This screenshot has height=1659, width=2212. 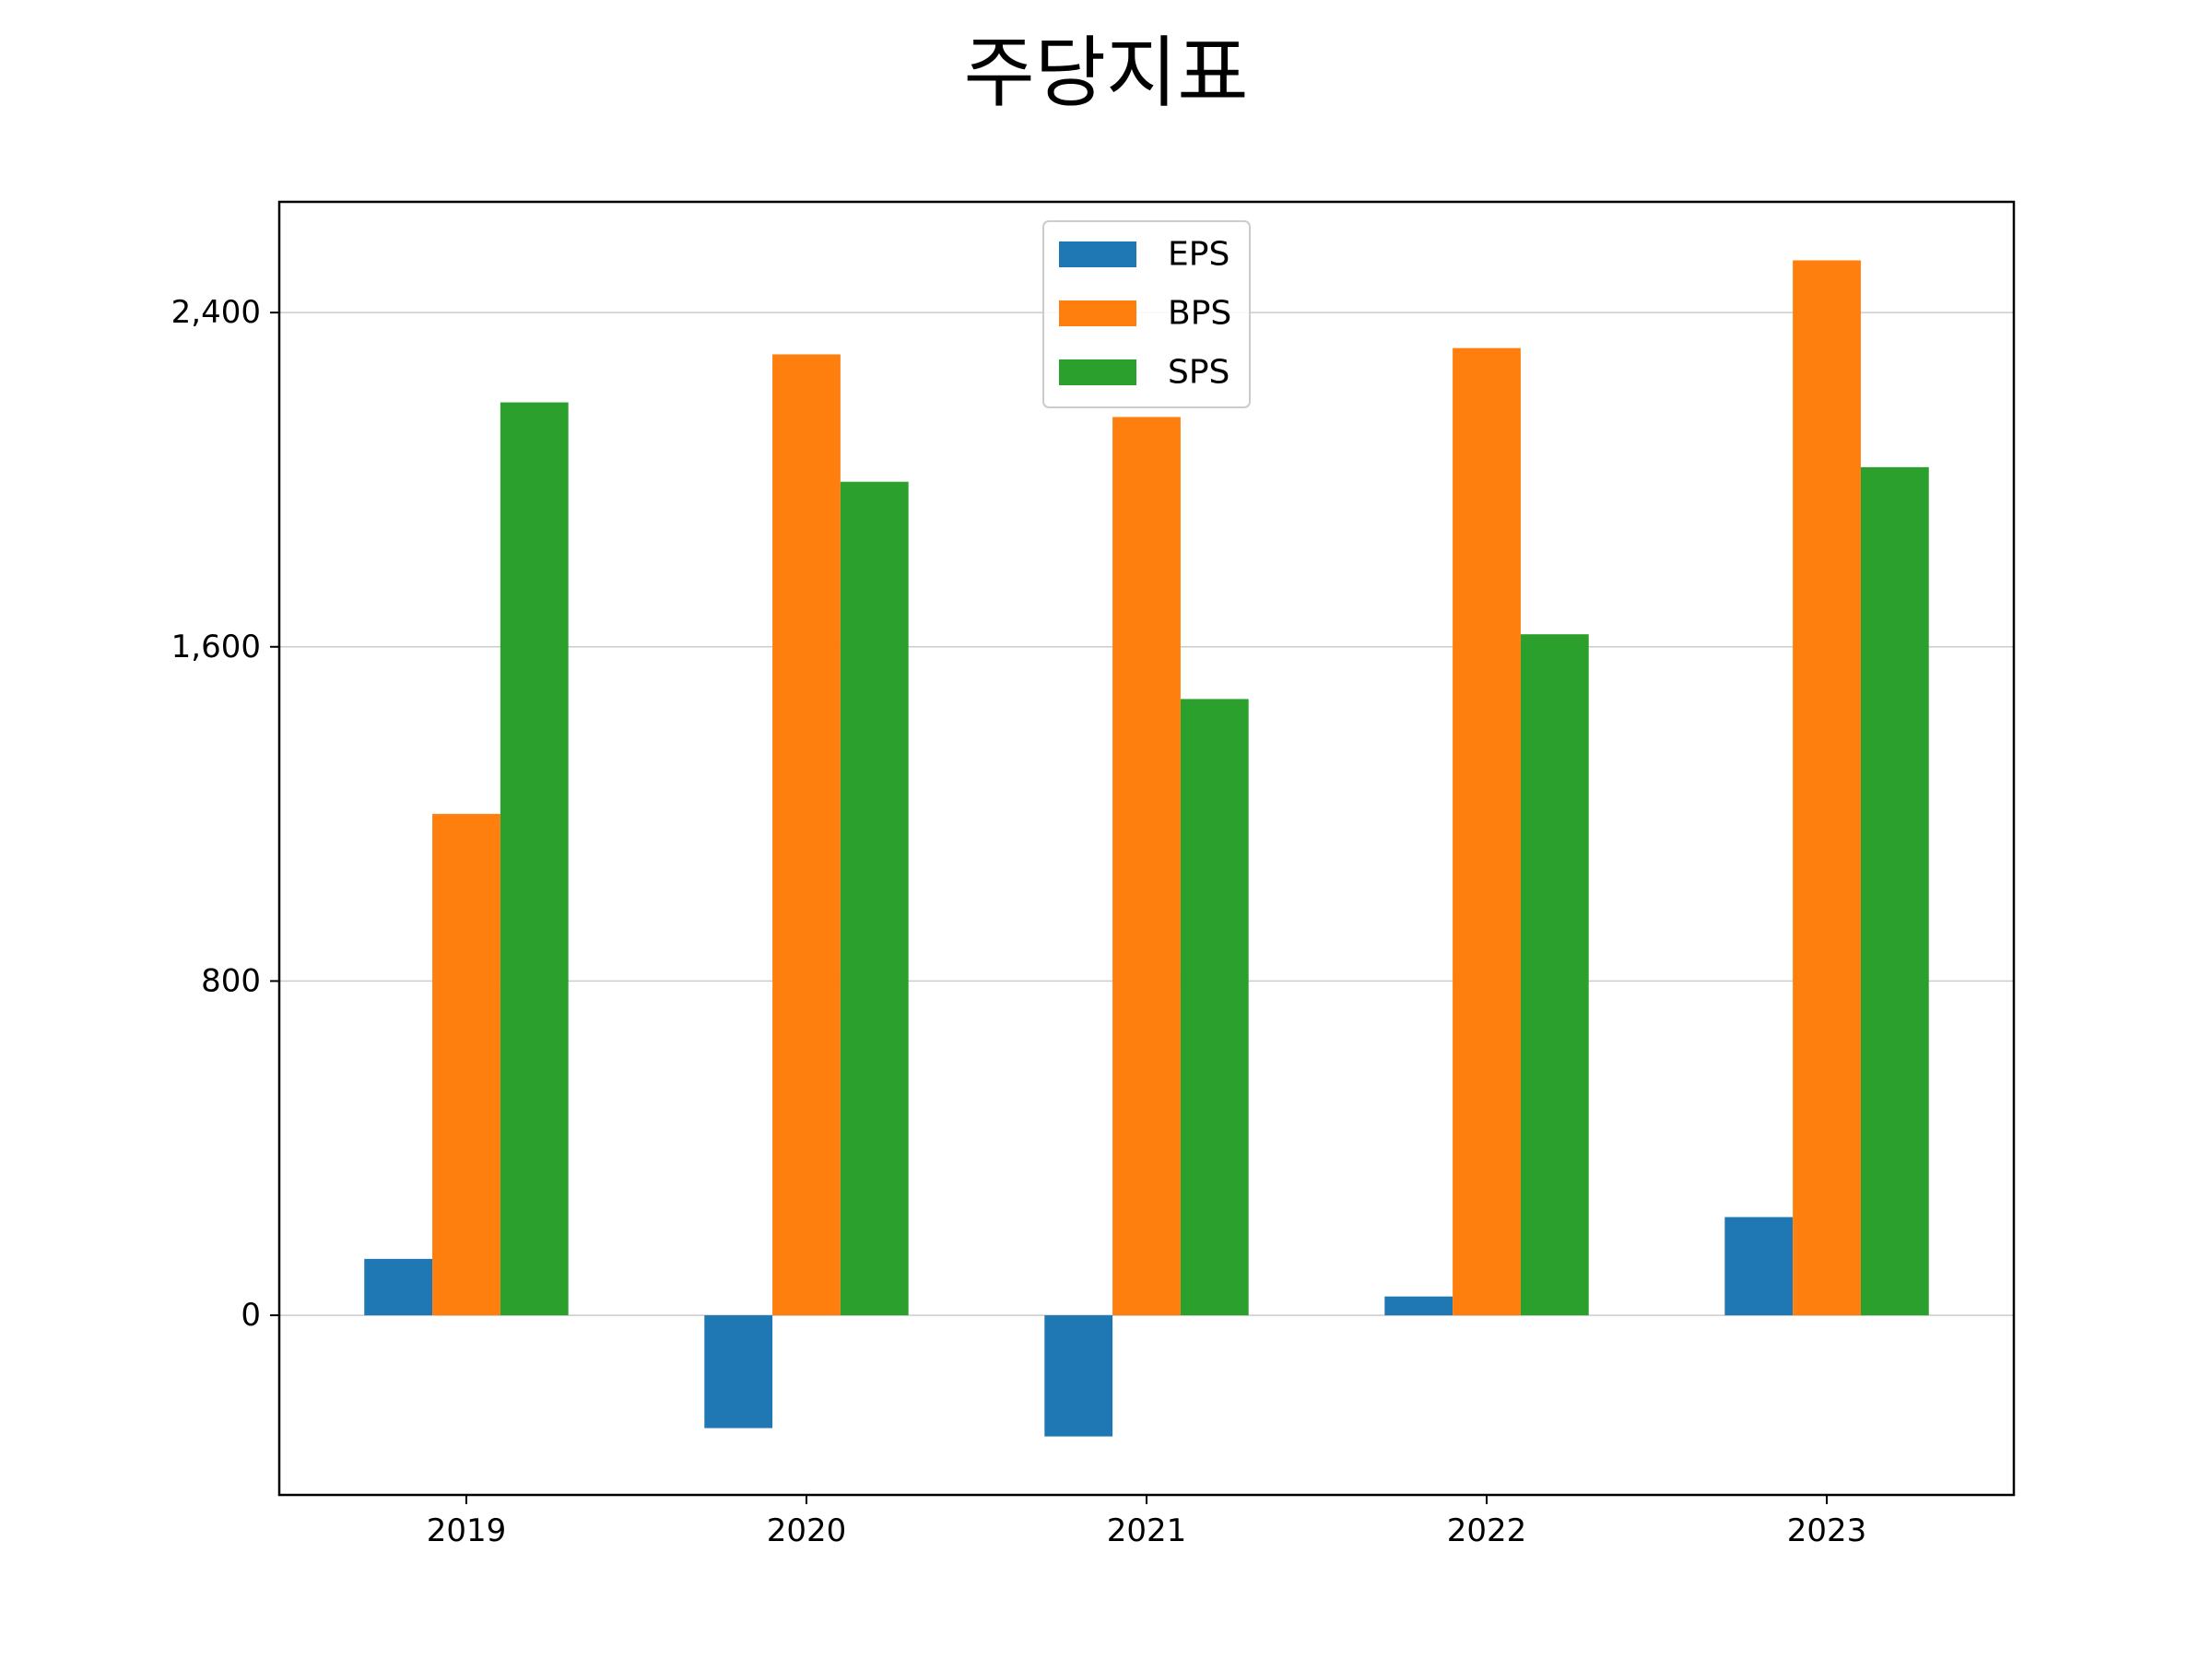 What do you see at coordinates (398, 1287) in the screenshot?
I see `bar-eps-2019` at bounding box center [398, 1287].